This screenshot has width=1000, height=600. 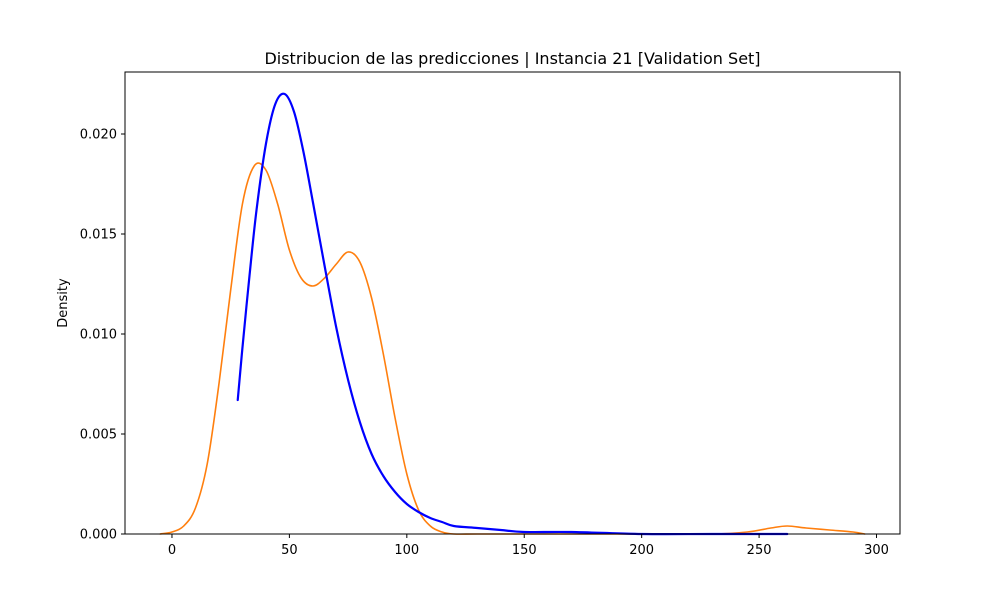 I want to click on y-tick-label: 0.000, so click(x=98, y=535).